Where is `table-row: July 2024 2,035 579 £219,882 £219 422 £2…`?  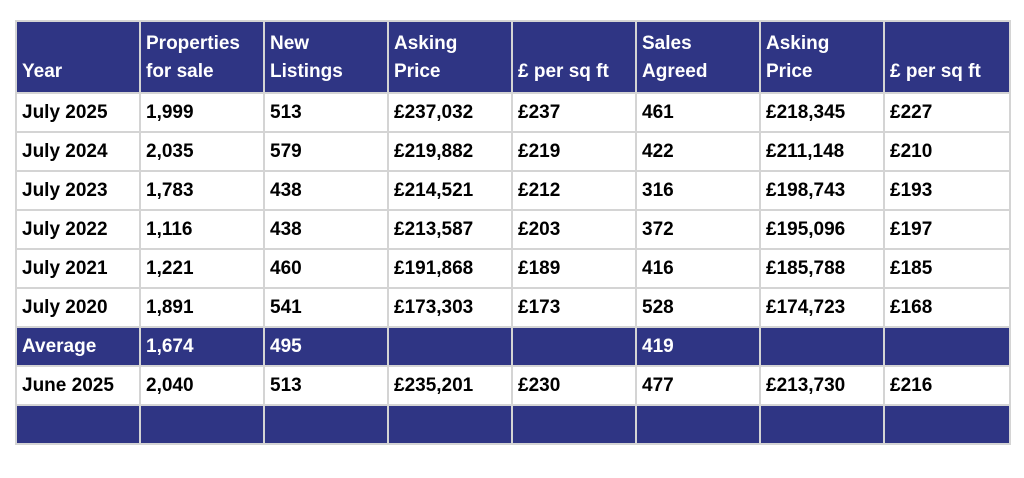 table-row: July 2024 2,035 579 £219,882 £219 422 £2… is located at coordinates (513, 151).